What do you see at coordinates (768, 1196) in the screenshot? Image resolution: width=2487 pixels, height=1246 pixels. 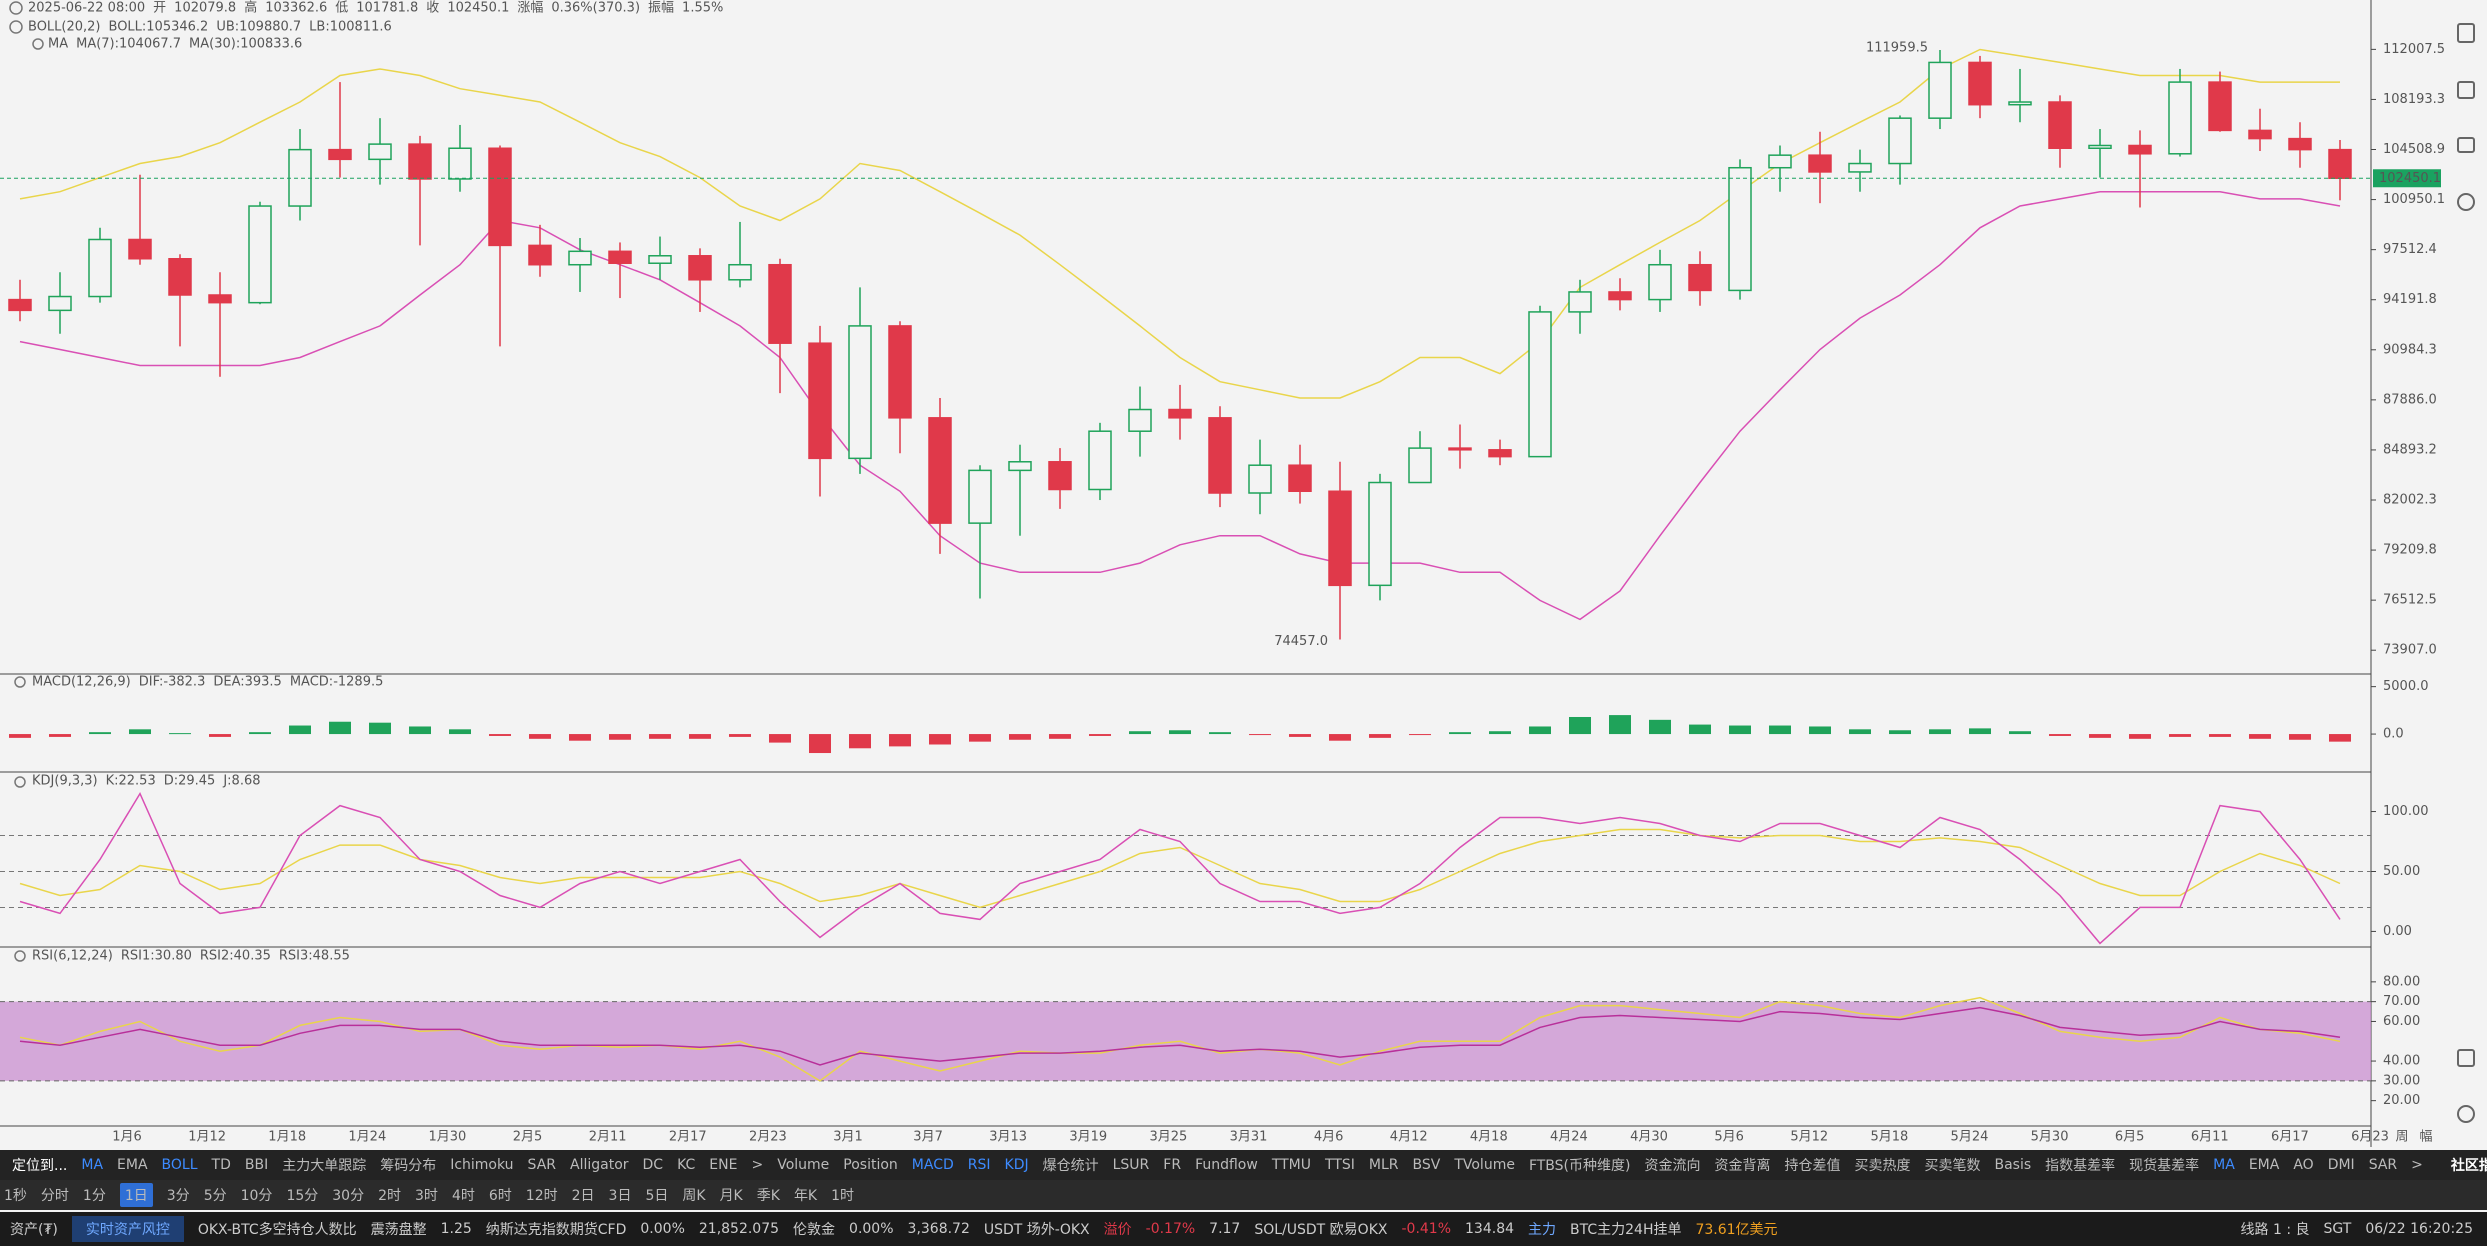 I see `interval-option: 季K` at bounding box center [768, 1196].